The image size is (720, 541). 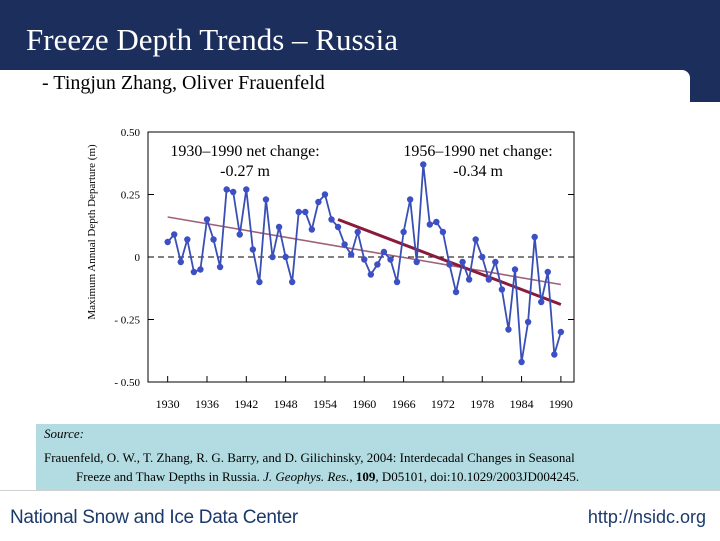 What do you see at coordinates (212, 39) in the screenshot?
I see `slide-title: Freeze Depth Trends – Russia` at bounding box center [212, 39].